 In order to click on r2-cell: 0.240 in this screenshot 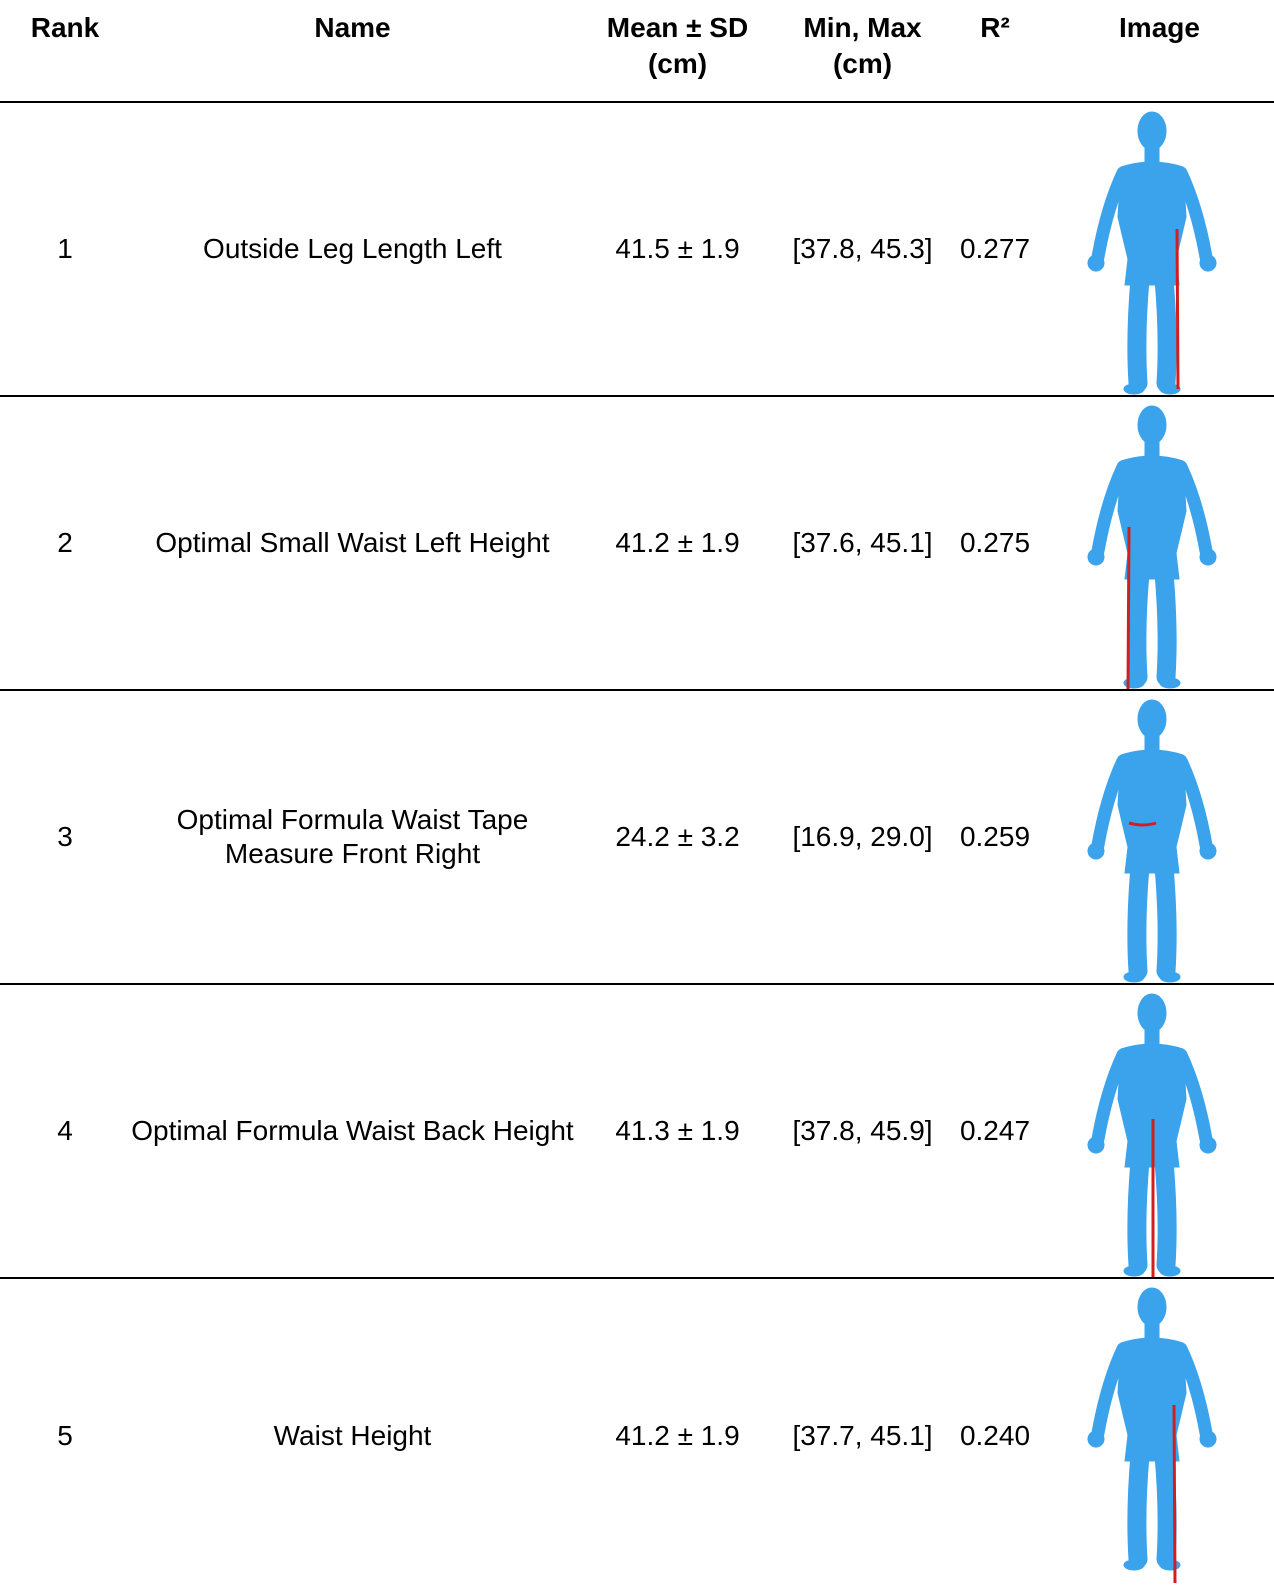, I will do `click(995, 1435)`.